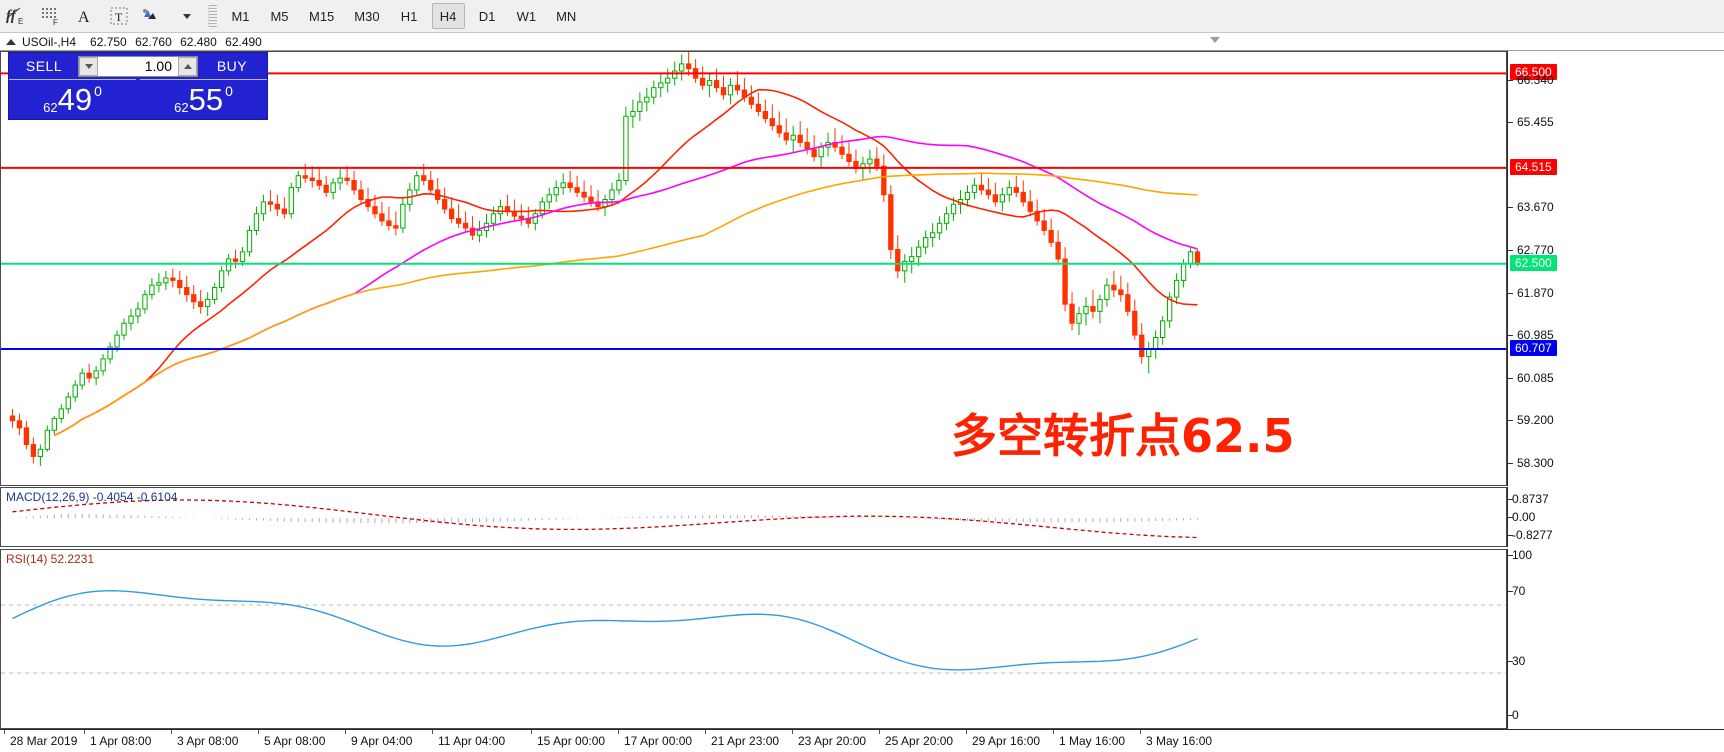 The height and width of the screenshot is (752, 1724). Describe the element at coordinates (232, 66) in the screenshot. I see `buy-button: BUY` at that location.